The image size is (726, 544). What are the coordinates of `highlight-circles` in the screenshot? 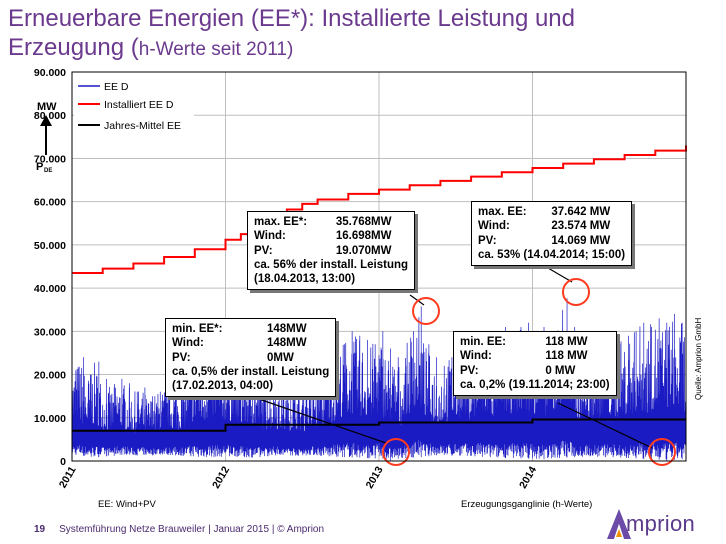 It's located at (529, 372).